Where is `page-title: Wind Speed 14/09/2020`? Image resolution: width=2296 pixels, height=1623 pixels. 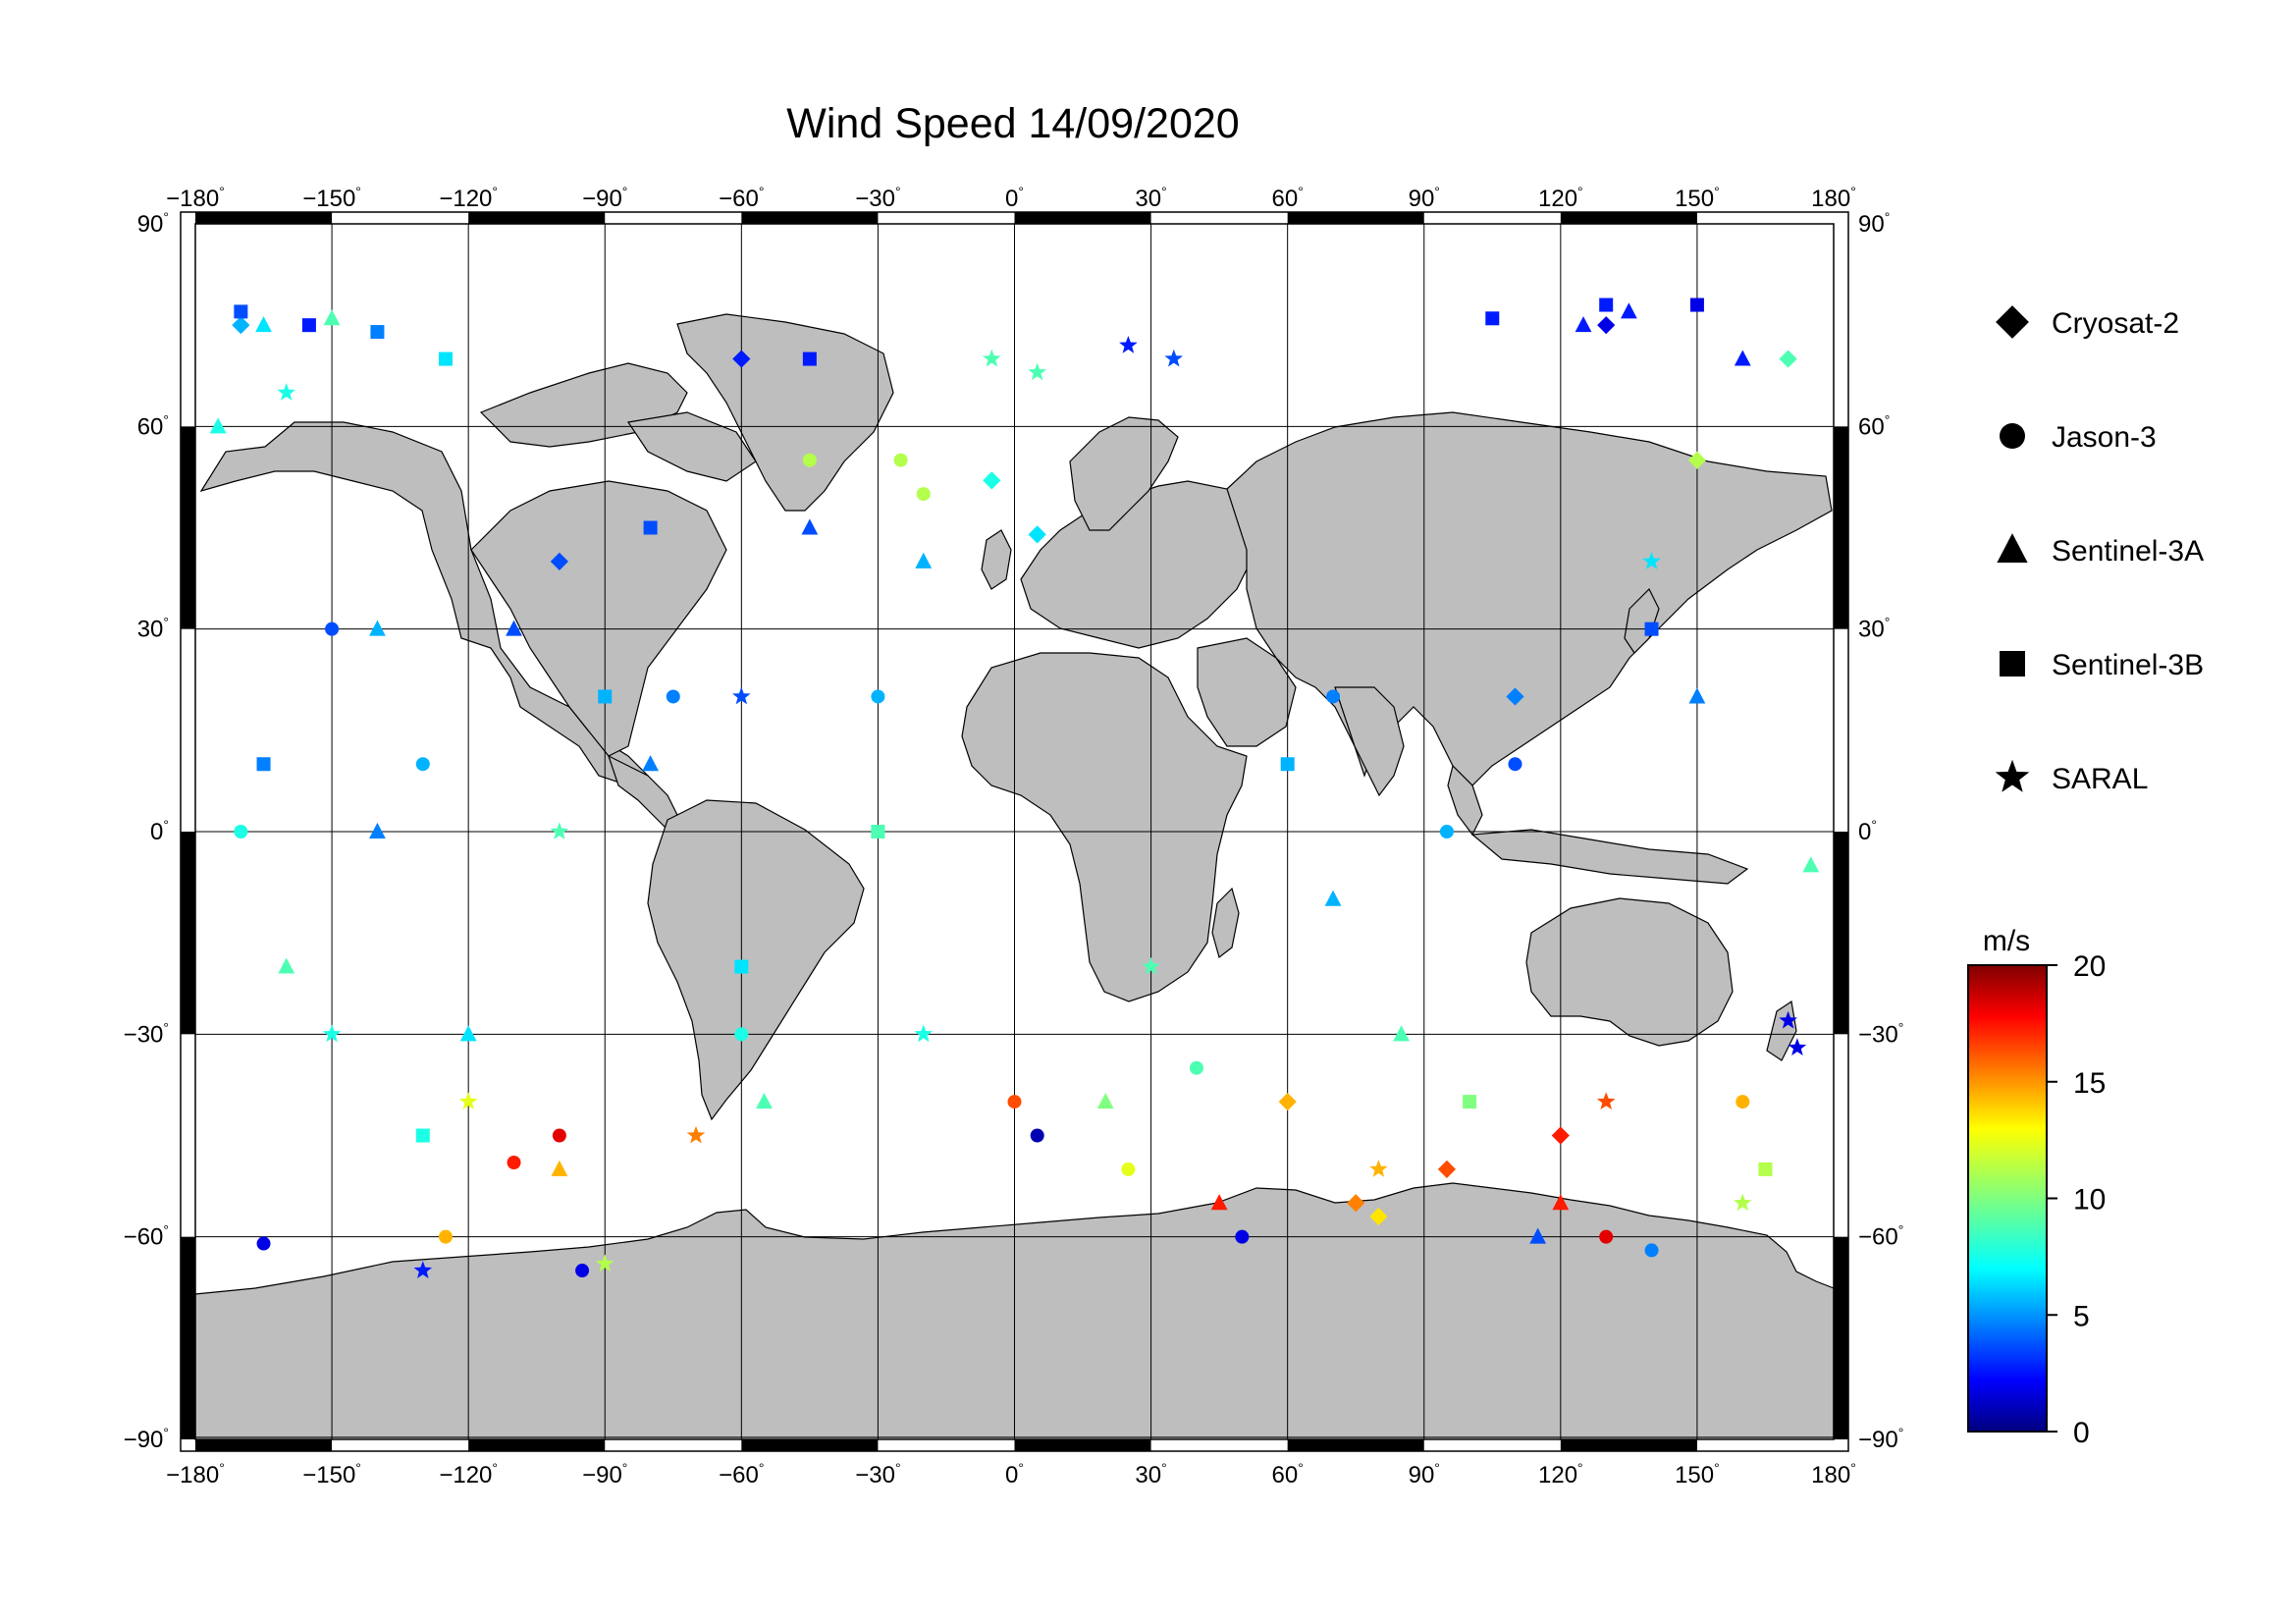
page-title: Wind Speed 14/09/2020 is located at coordinates (1012, 123).